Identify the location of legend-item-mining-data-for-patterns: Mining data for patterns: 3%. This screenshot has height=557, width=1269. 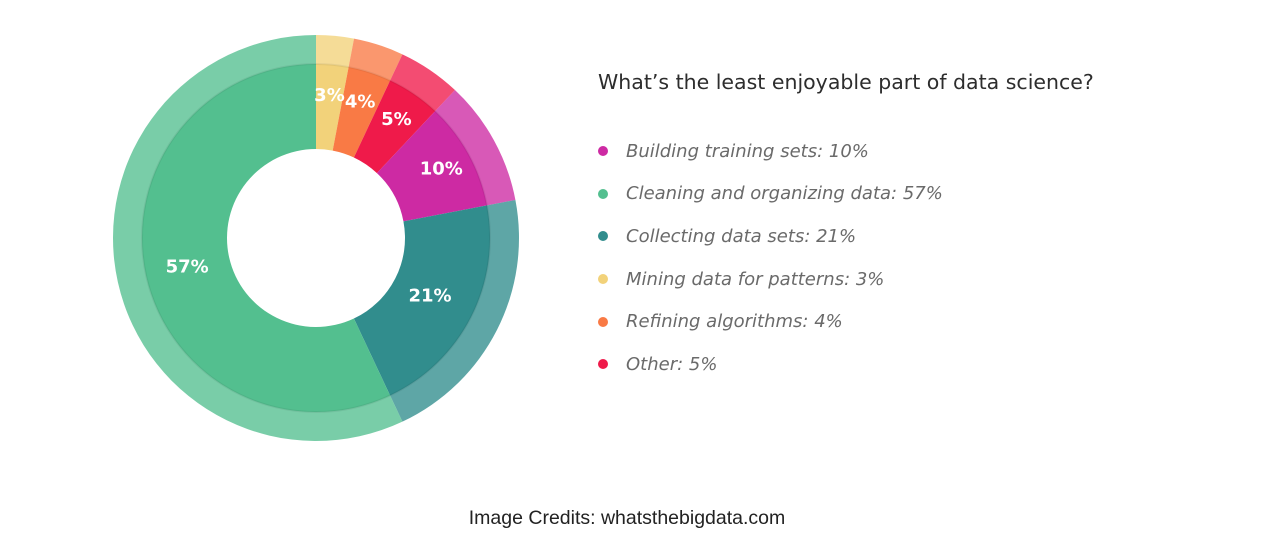
(770, 279).